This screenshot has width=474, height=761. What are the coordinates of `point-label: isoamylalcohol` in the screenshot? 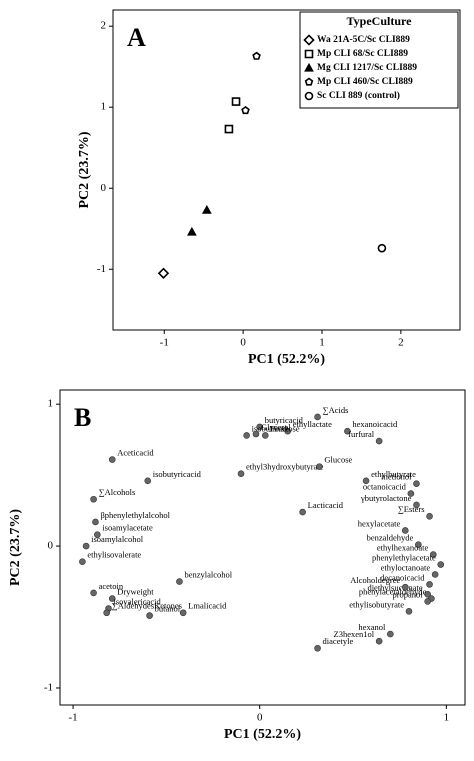 It's located at (117, 539).